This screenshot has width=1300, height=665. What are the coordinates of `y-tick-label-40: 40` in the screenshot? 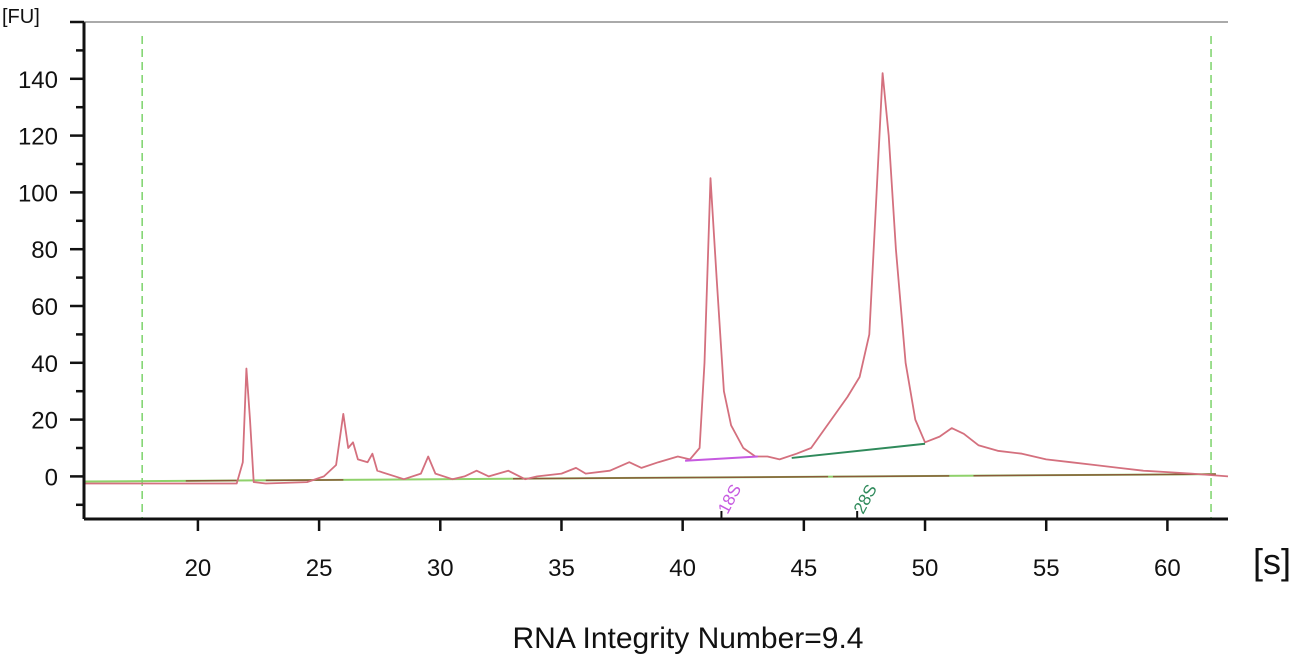 It's located at (44, 364).